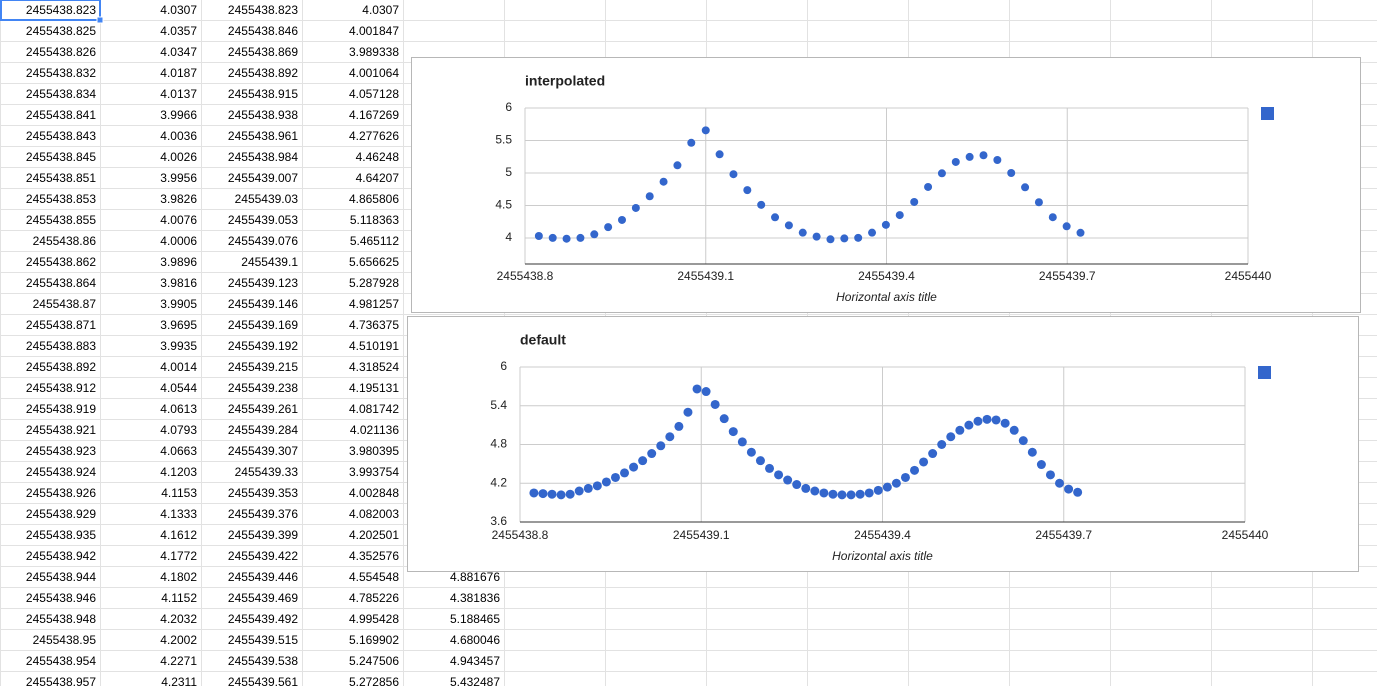 This screenshot has width=1377, height=686. I want to click on cell-text: 3.9816, so click(178, 283).